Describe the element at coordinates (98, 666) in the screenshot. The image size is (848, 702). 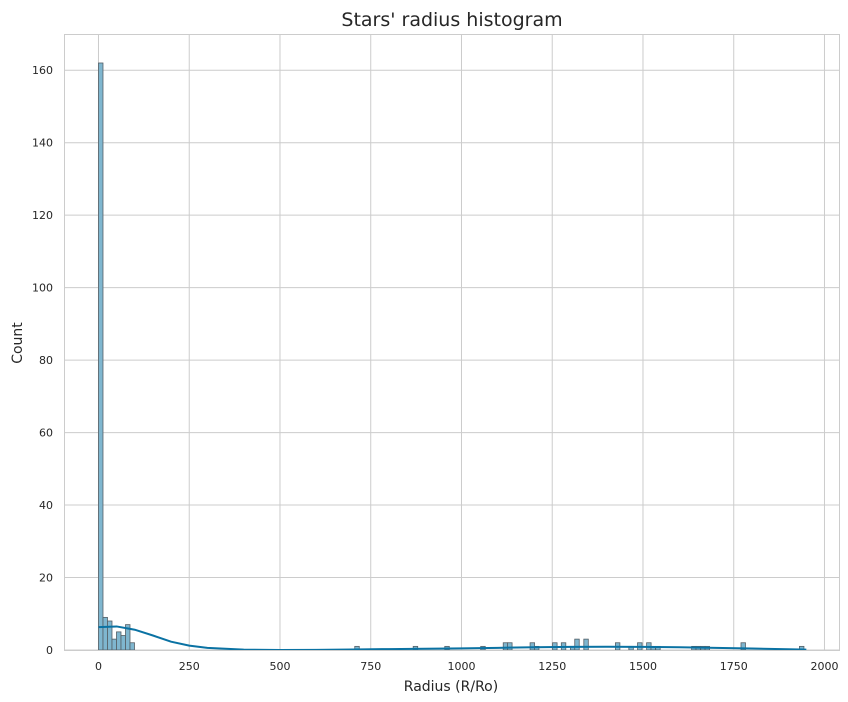
I see `x-tick-label: 0` at that location.